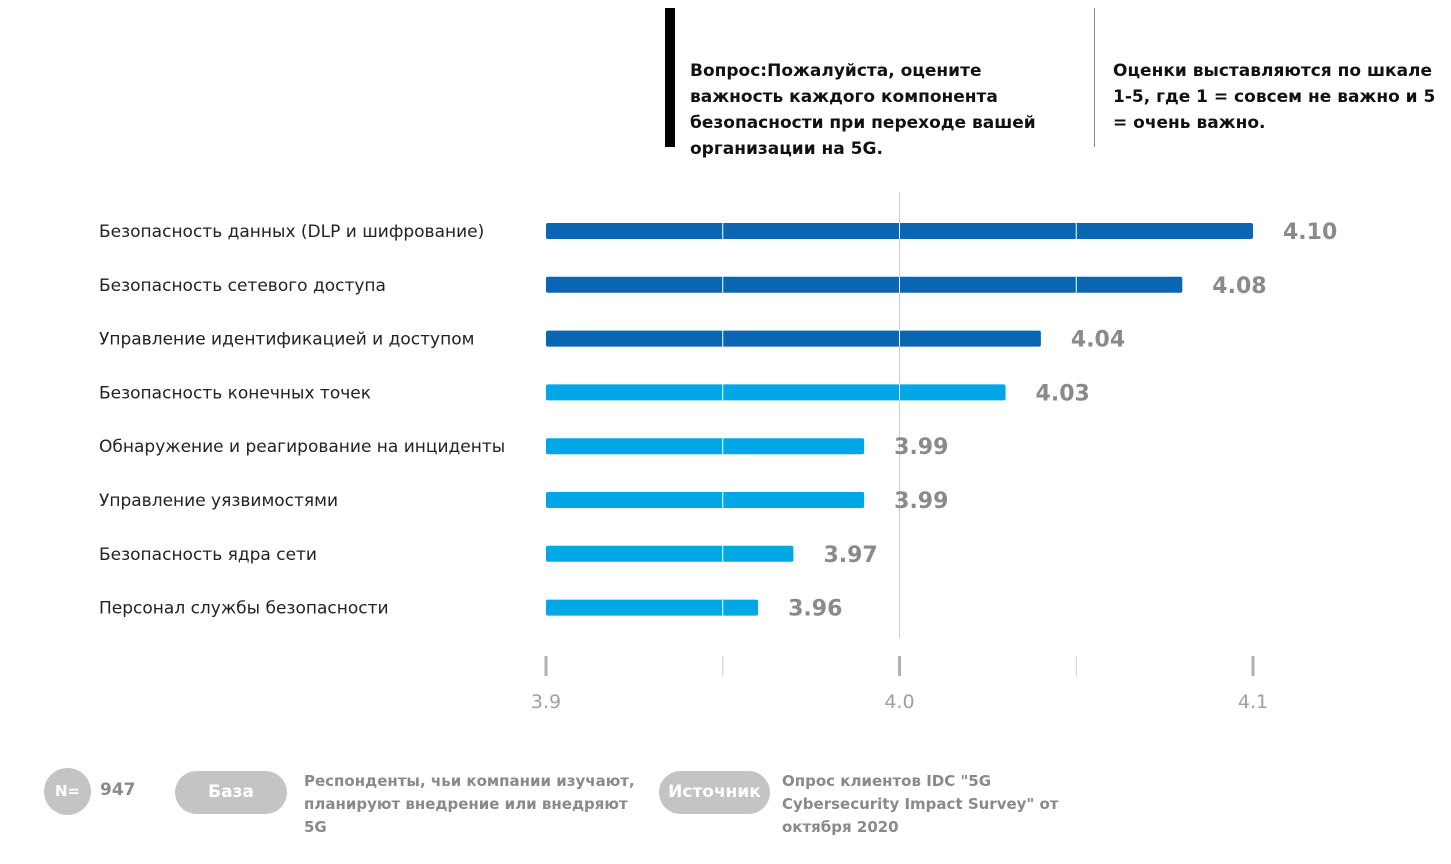 The height and width of the screenshot is (864, 1451). Describe the element at coordinates (1063, 393) in the screenshot. I see `value-label: 4.03` at that location.